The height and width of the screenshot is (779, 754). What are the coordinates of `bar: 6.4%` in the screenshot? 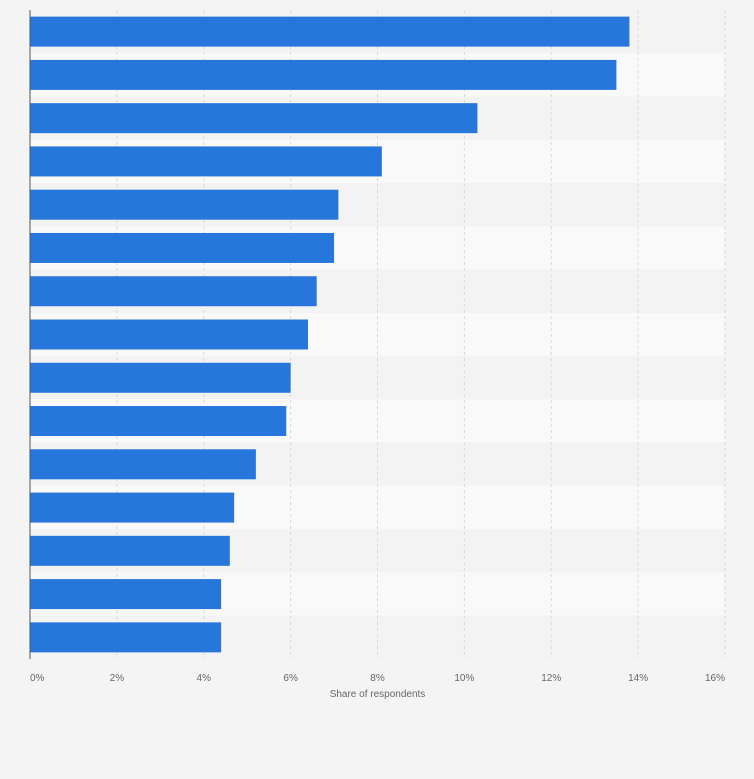 It's located at (169, 334).